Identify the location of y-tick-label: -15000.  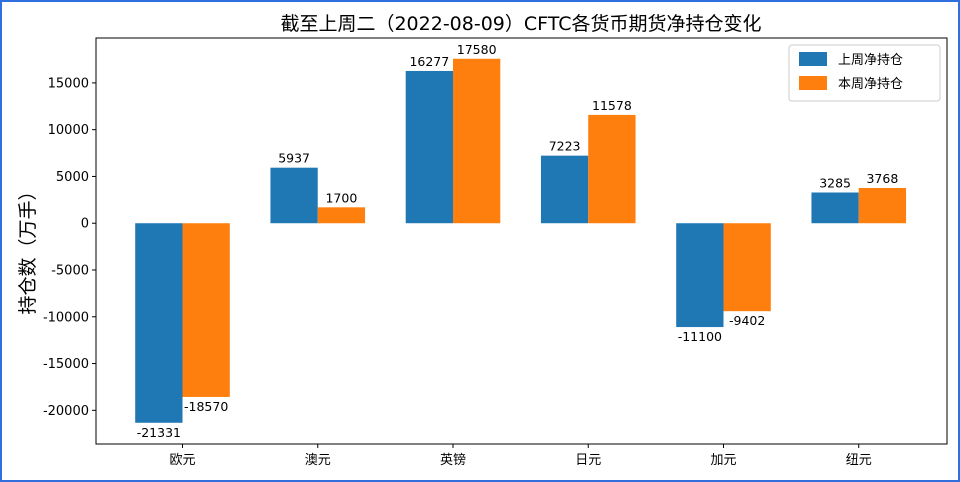
(66, 364).